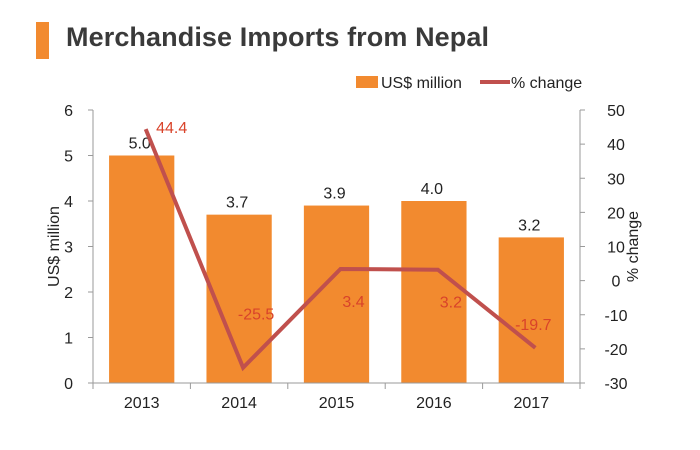  Describe the element at coordinates (171, 128) in the screenshot. I see `line-value-label: 44.4` at that location.